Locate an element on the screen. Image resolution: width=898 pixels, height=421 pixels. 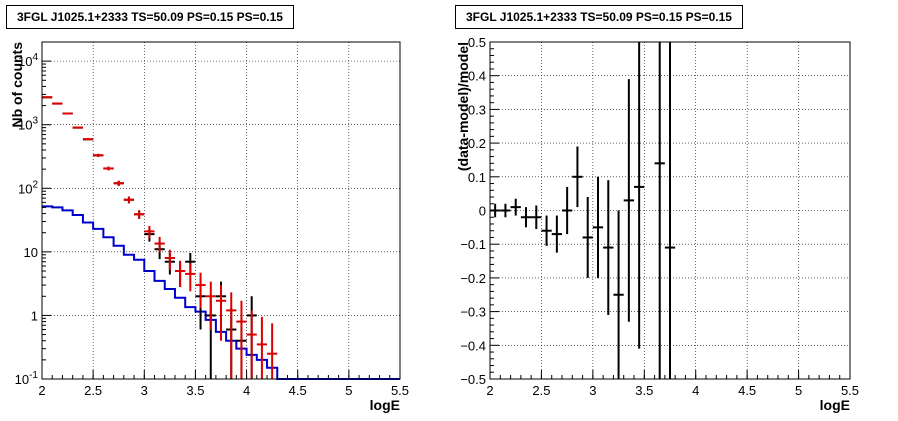
left-x-axis-label: logE is located at coordinates (385, 405).